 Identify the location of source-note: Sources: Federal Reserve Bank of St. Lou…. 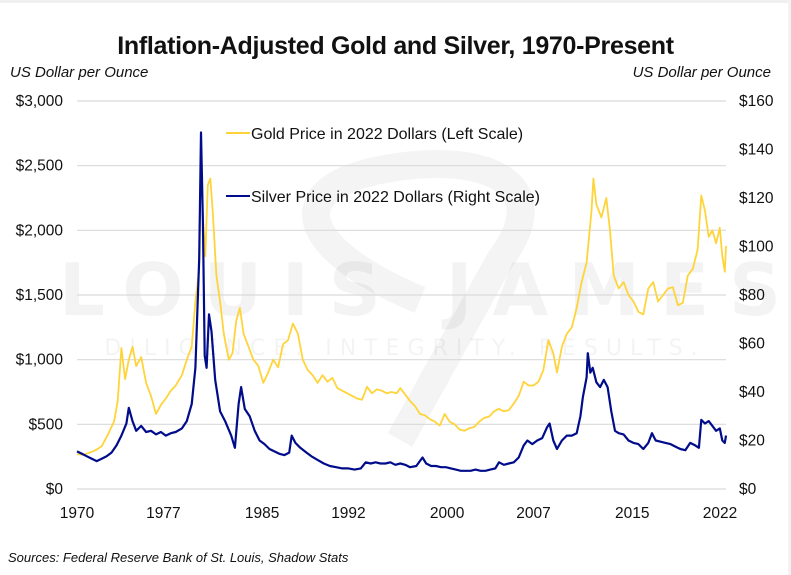
(178, 557).